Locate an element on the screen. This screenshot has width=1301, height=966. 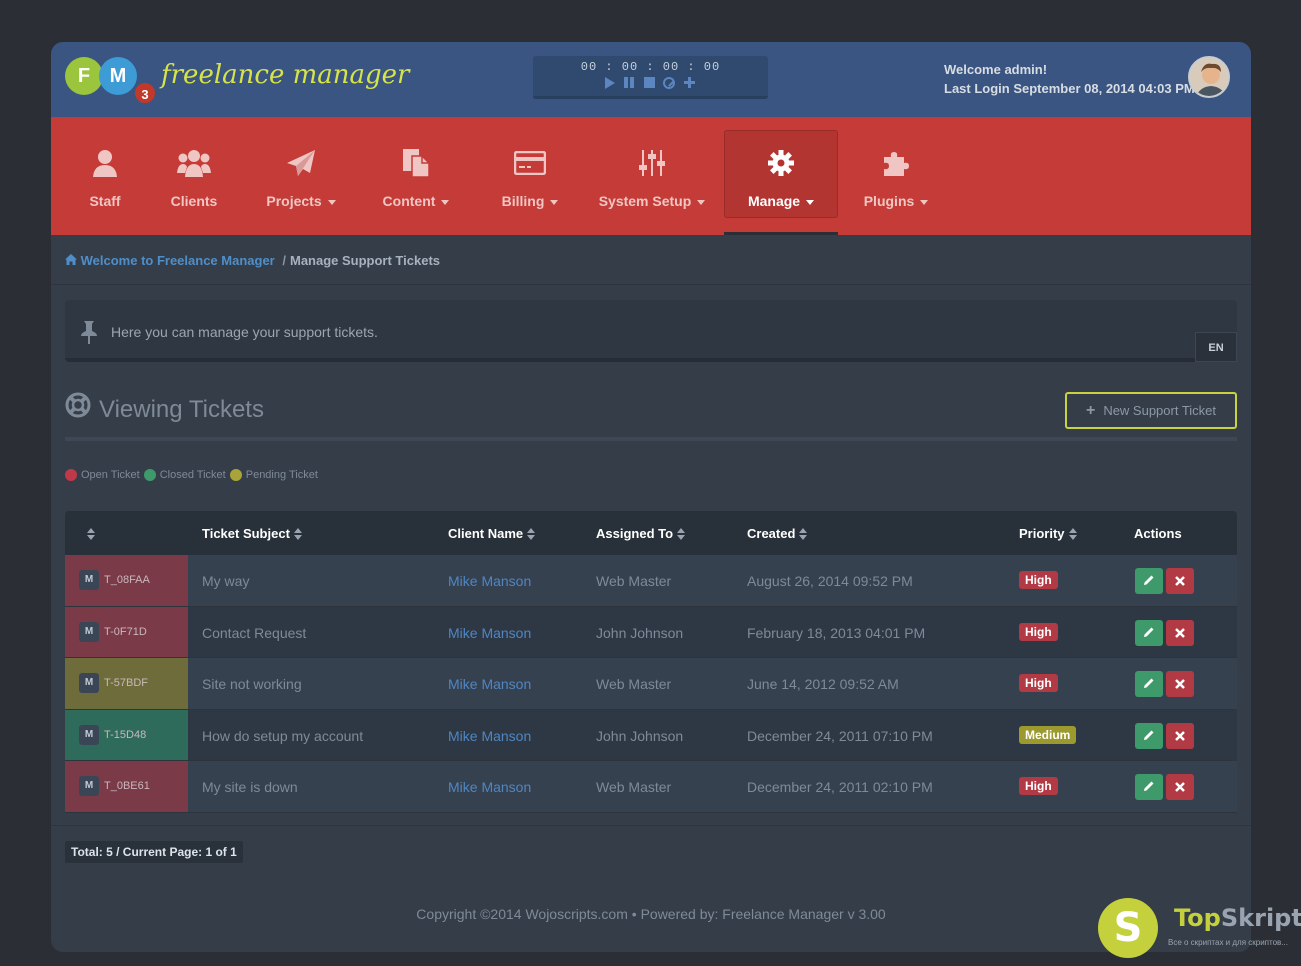
user-icon is located at coordinates (105, 163).